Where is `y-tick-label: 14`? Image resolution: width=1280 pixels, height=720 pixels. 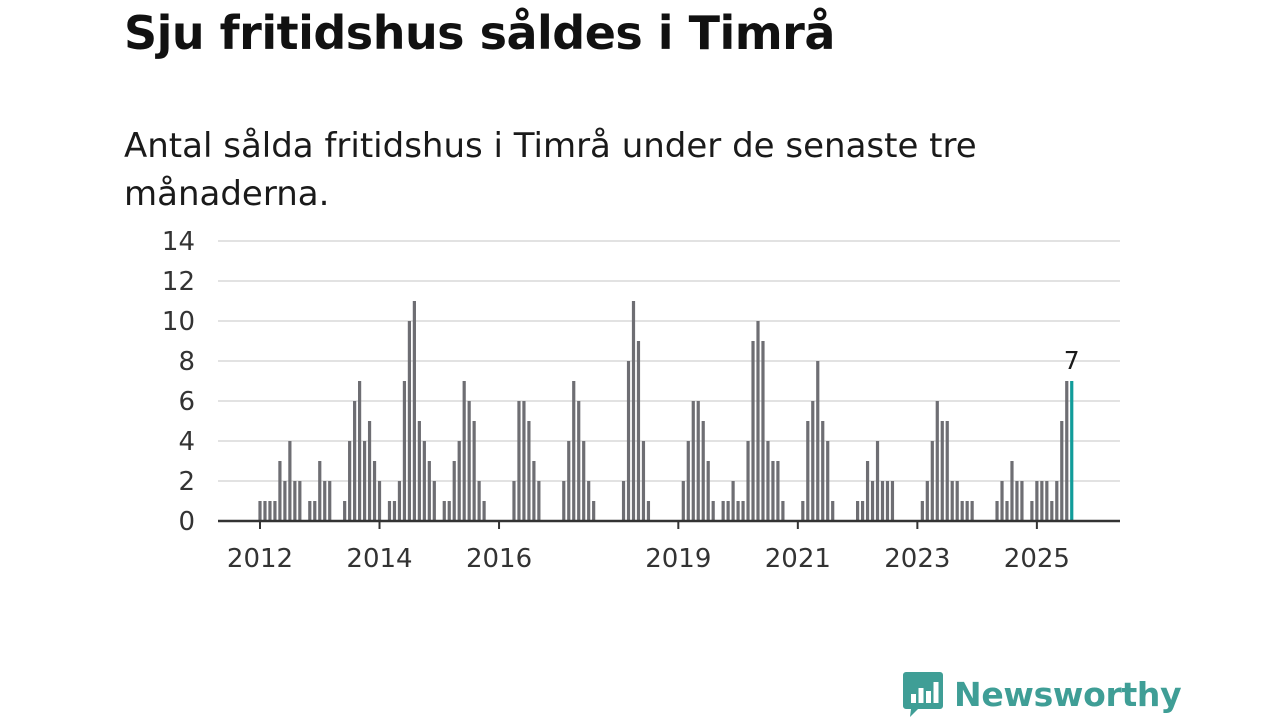
y-tick-label: 14 is located at coordinates (178, 242).